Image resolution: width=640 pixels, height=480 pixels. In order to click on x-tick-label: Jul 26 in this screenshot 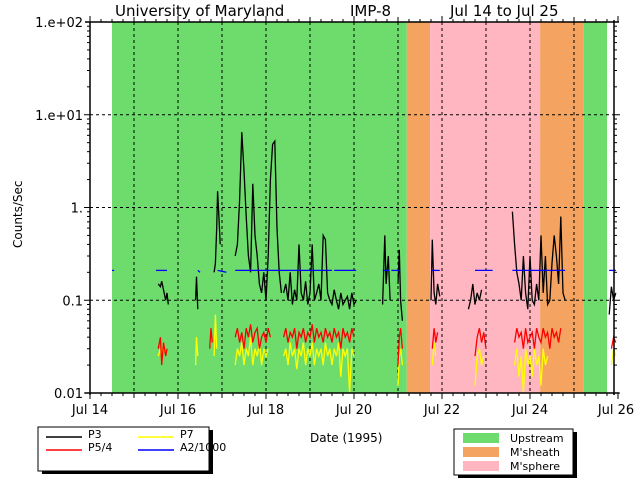, I will do `click(615, 410)`.